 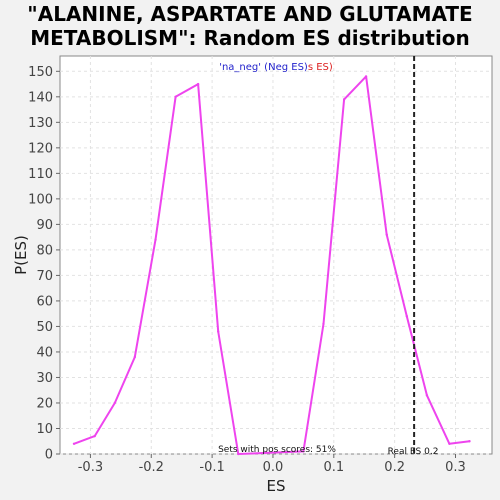 I want to click on legend: 'na_neg' (Neg ES)s ES), so click(x=276, y=67).